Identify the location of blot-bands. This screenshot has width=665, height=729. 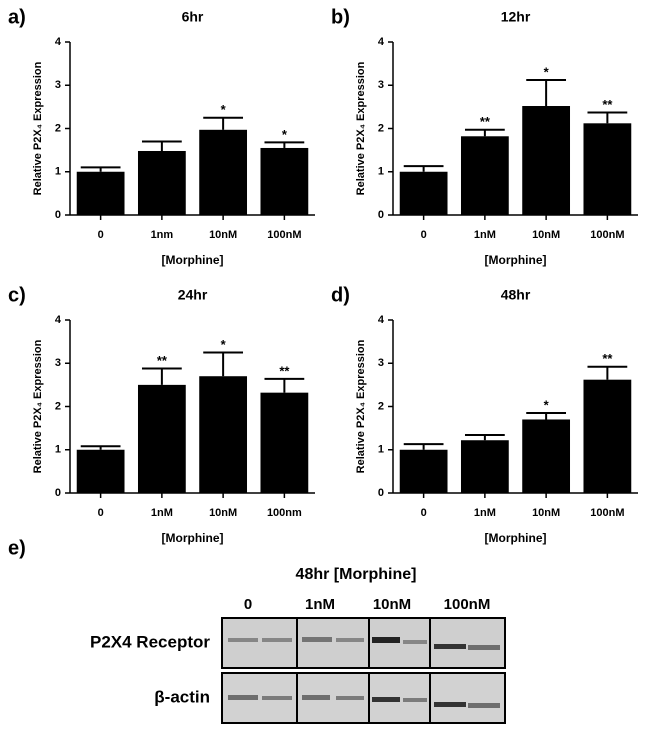
(364, 672).